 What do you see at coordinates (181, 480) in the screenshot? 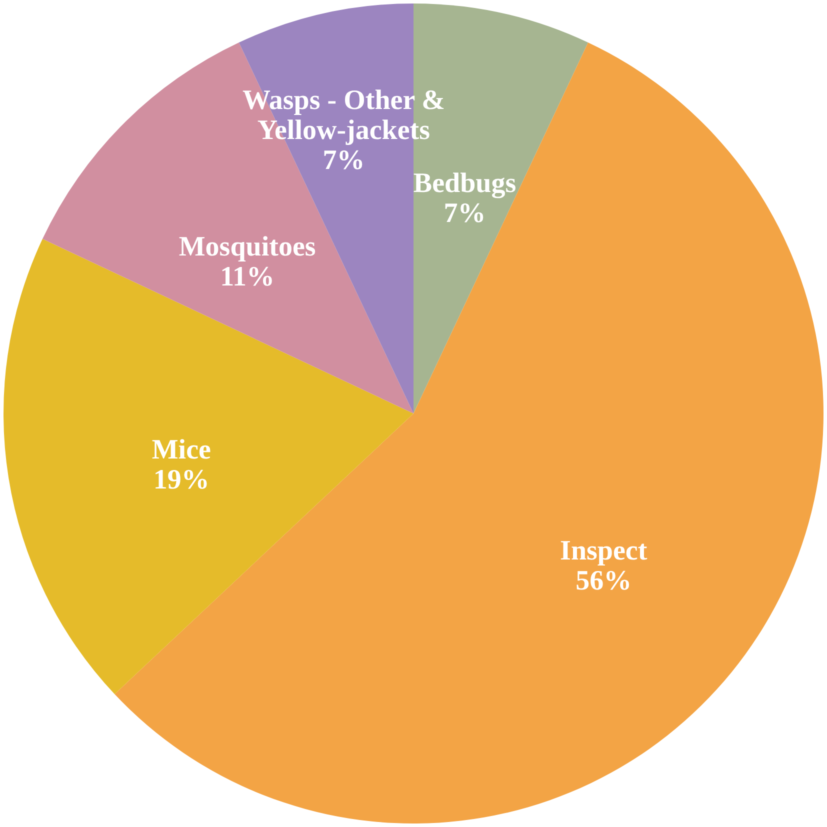
I see `data-label: 19%` at bounding box center [181, 480].